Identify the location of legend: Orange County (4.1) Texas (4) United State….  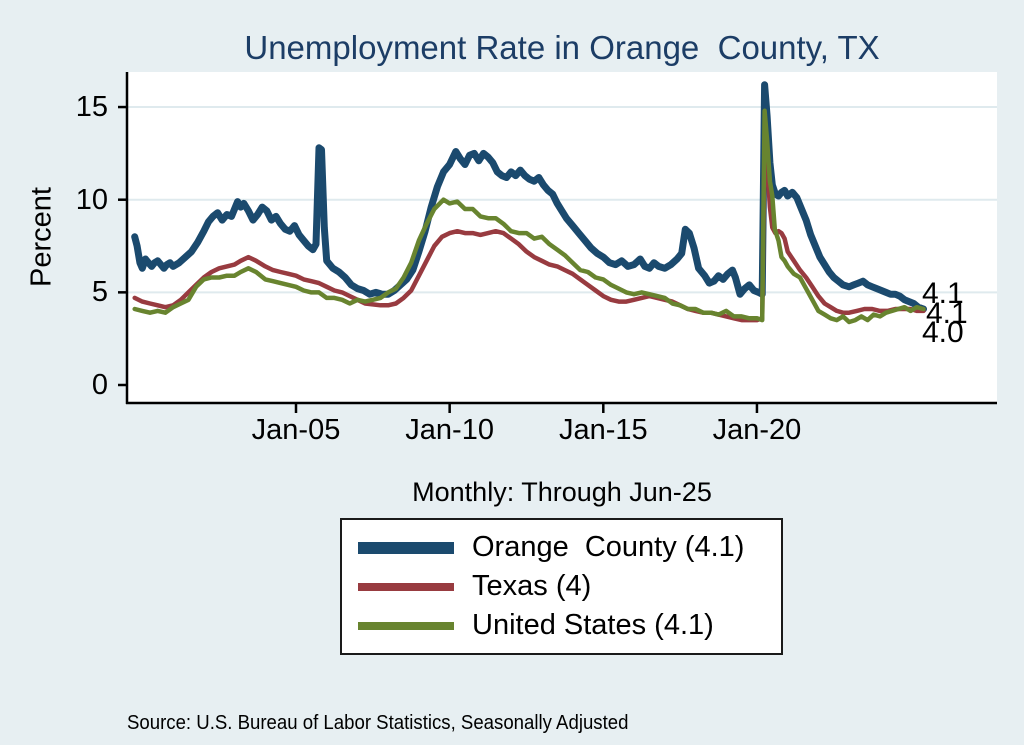
(561, 586).